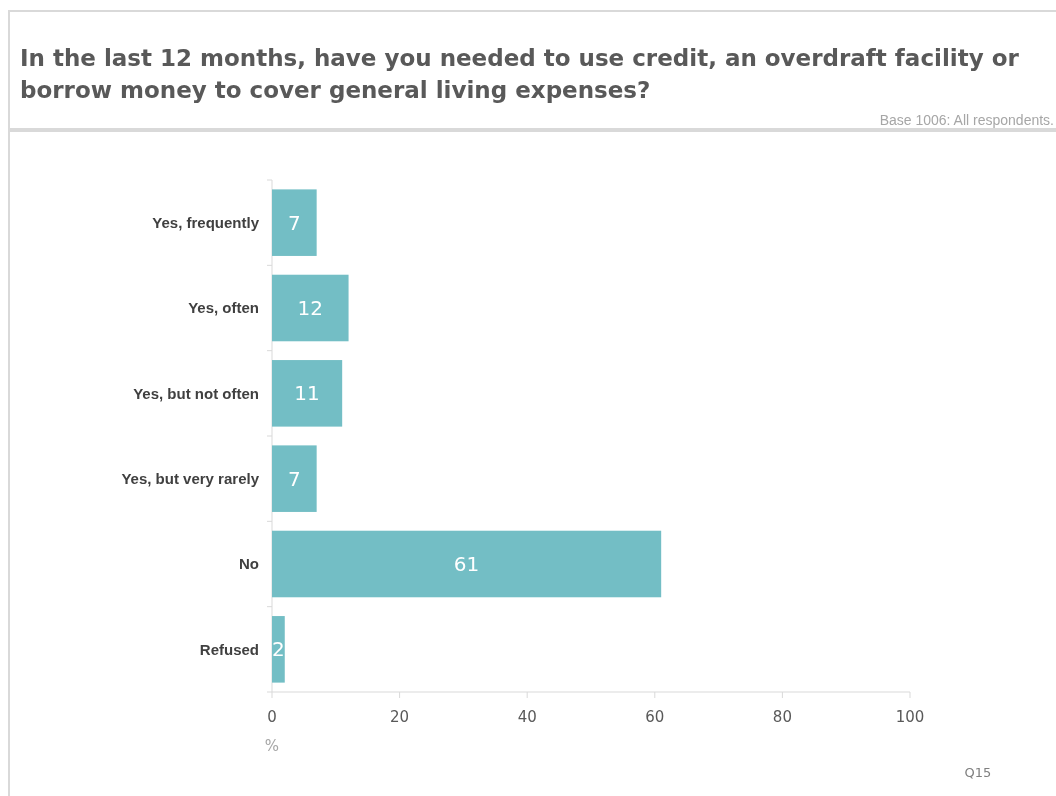  I want to click on y-tick-label: Yes, frequently, so click(206, 222).